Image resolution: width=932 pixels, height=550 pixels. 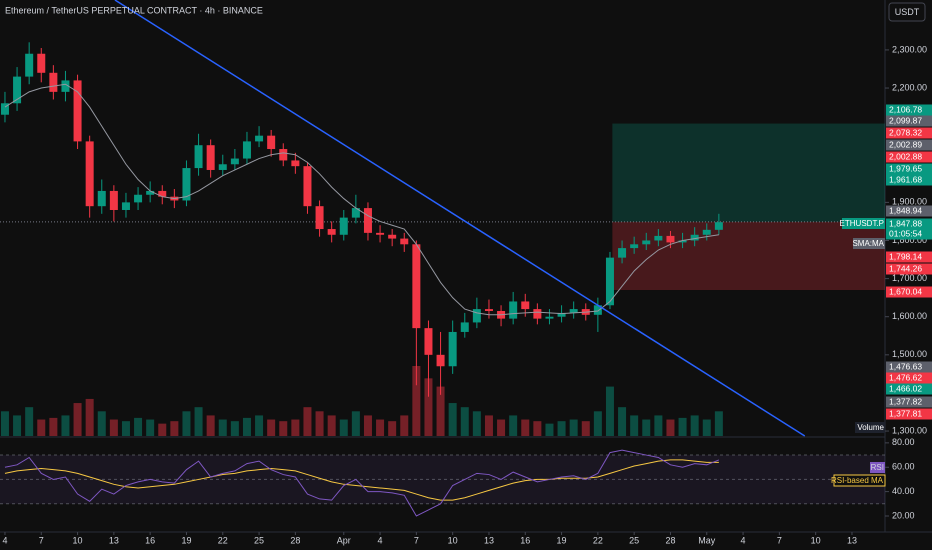 What do you see at coordinates (634, 540) in the screenshot?
I see `x-tick-label: 25` at bounding box center [634, 540].